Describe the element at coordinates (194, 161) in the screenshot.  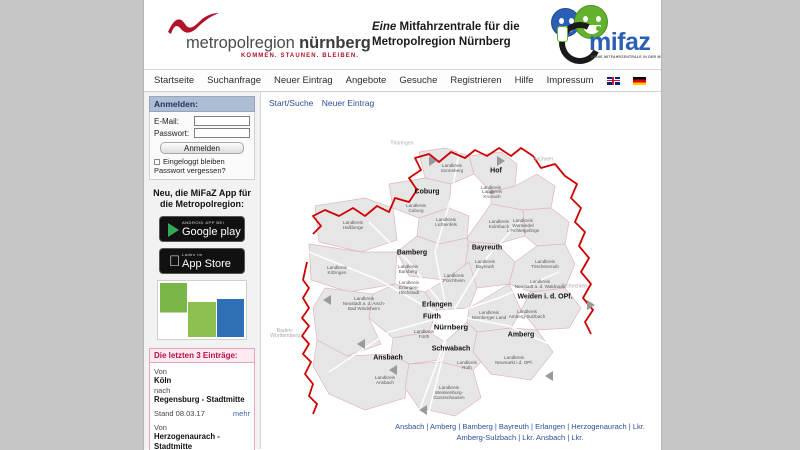
I see `stay-logged-in-label: Eingeloggt bleiben` at that location.